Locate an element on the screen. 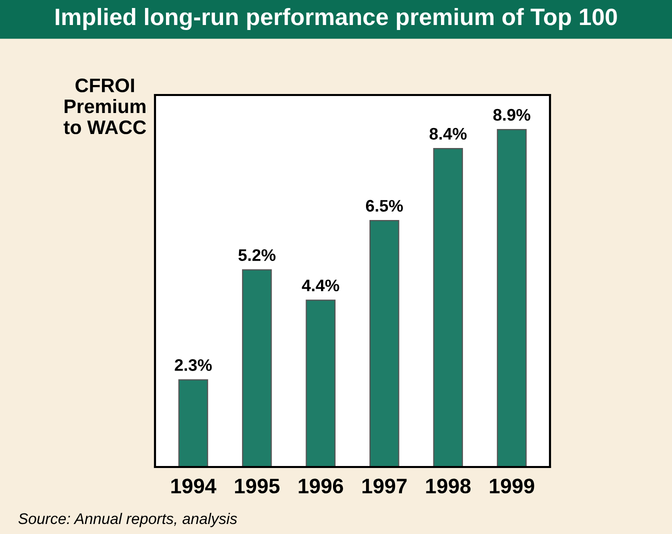 The height and width of the screenshot is (534, 672). x-tick-label: 1996 is located at coordinates (321, 486).